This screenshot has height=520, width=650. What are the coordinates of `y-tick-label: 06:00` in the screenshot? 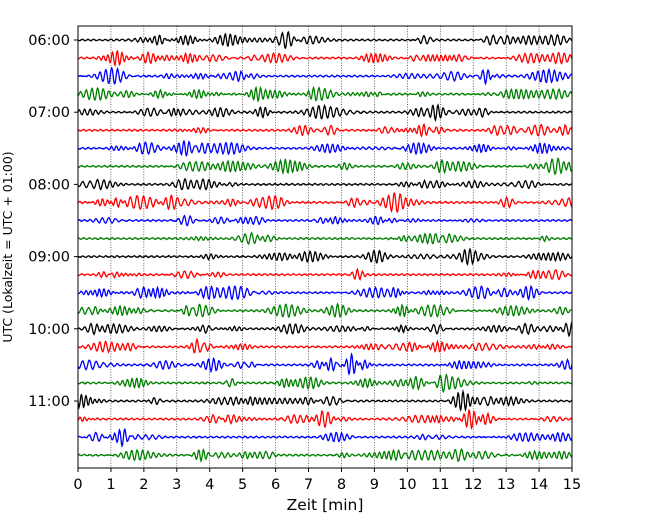 It's located at (49, 41).